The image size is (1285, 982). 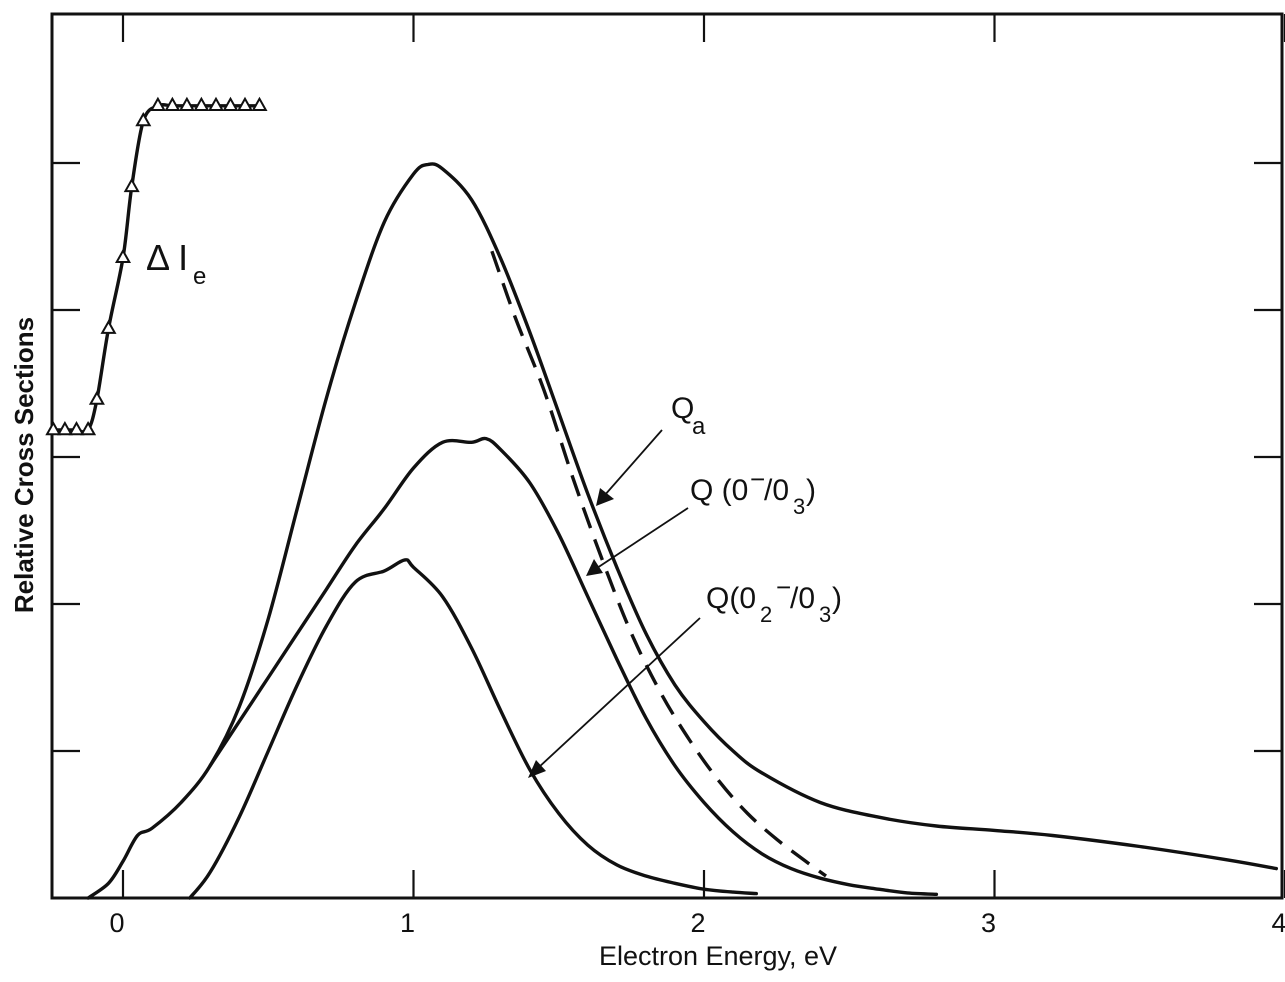 What do you see at coordinates (116, 923) in the screenshot?
I see `x-tick-label-0: 0` at bounding box center [116, 923].